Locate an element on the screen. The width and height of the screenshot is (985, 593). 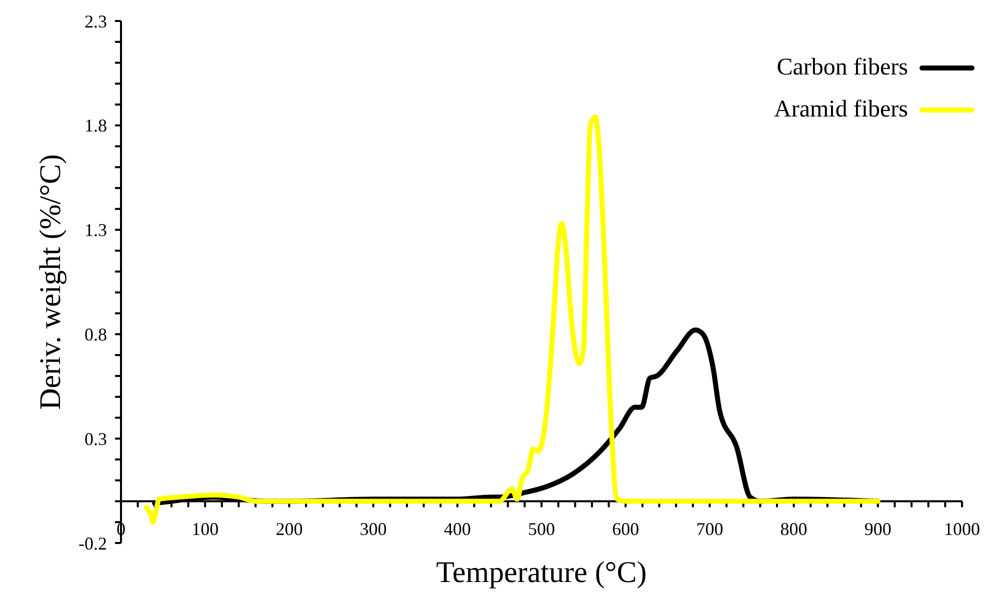
x-tick-label: 400 is located at coordinates (457, 529).